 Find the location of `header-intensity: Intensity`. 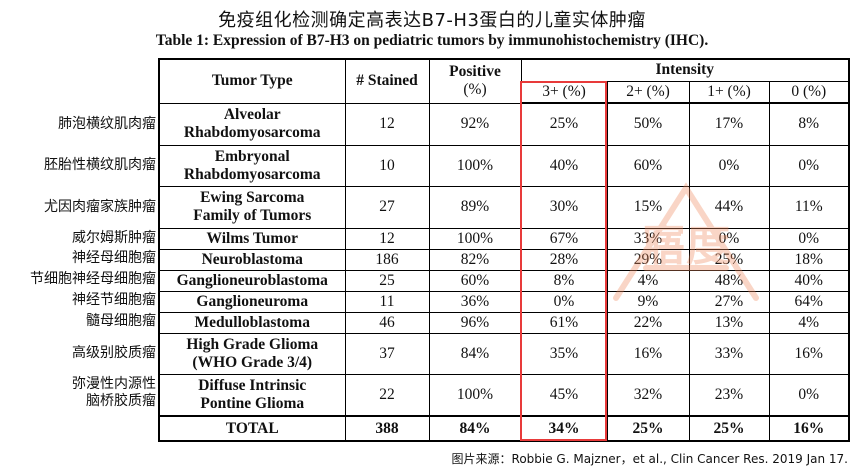

header-intensity: Intensity is located at coordinates (685, 70).